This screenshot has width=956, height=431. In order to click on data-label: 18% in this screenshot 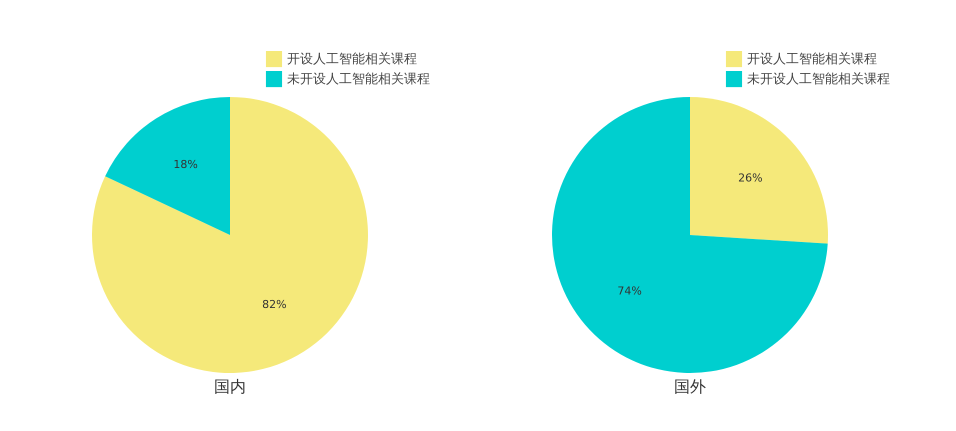, I will do `click(185, 165)`.